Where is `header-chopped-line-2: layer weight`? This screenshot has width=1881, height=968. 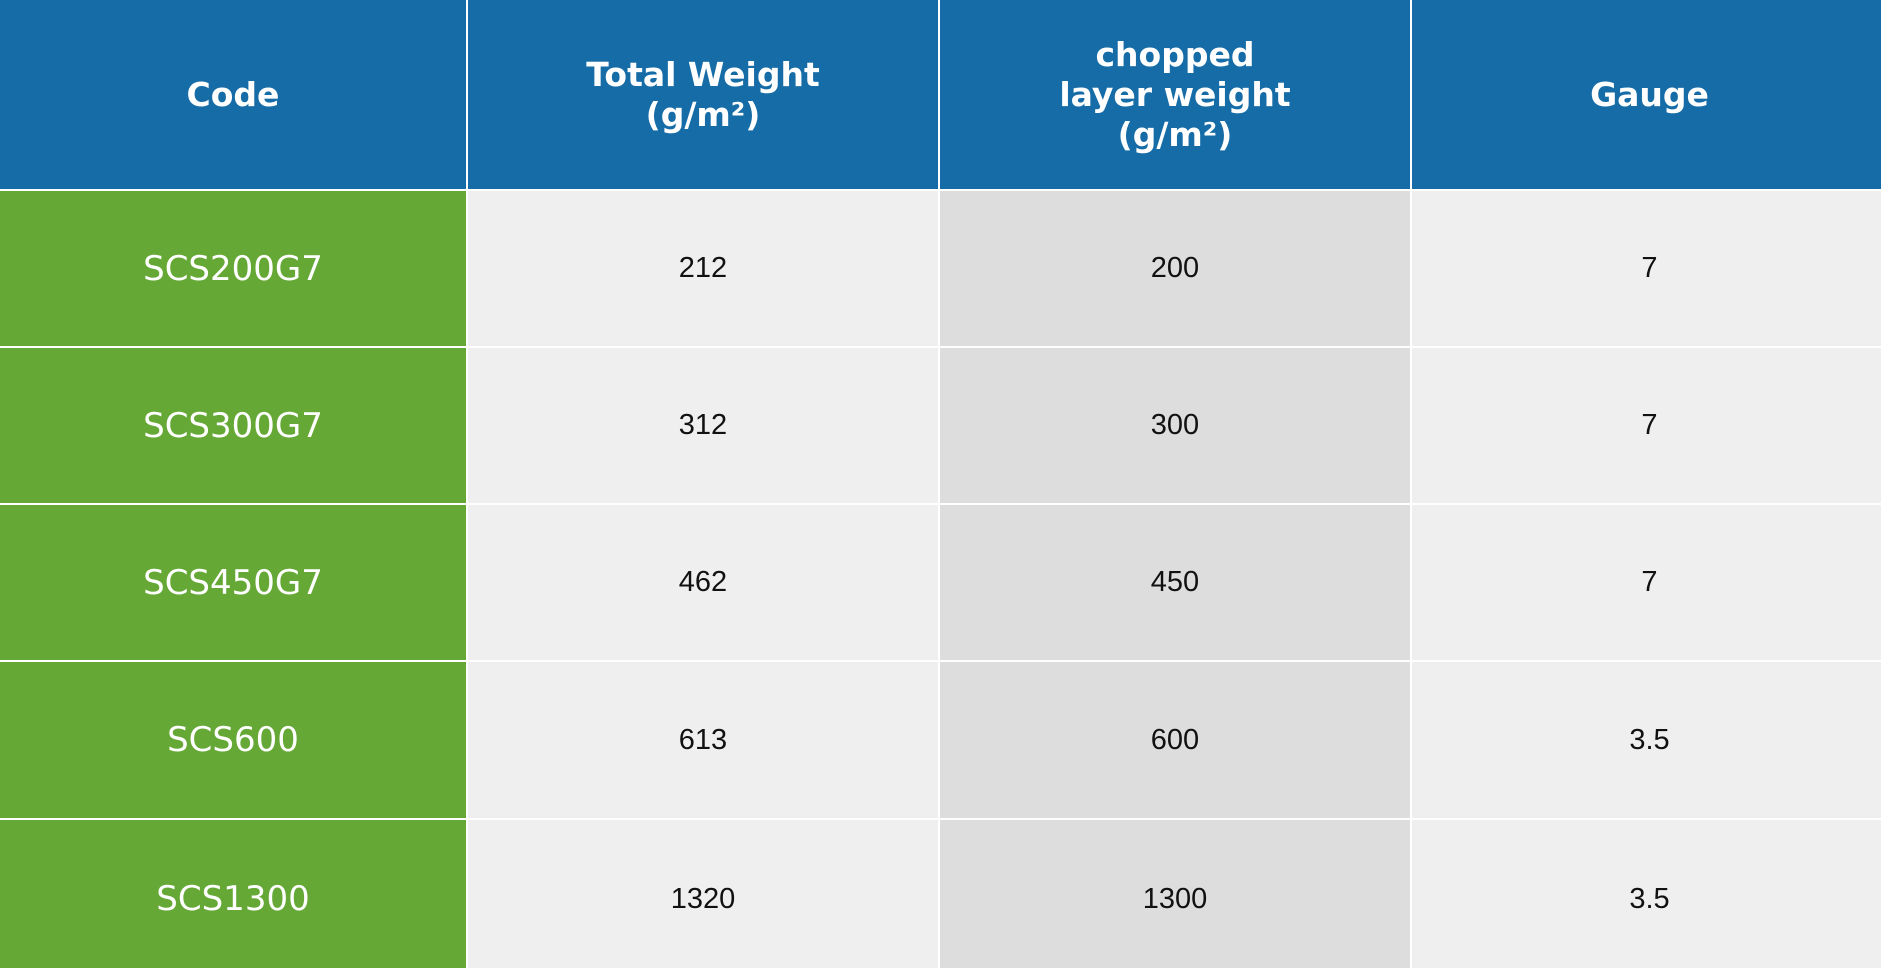
header-chopped-line-2: layer weight is located at coordinates (1175, 94).